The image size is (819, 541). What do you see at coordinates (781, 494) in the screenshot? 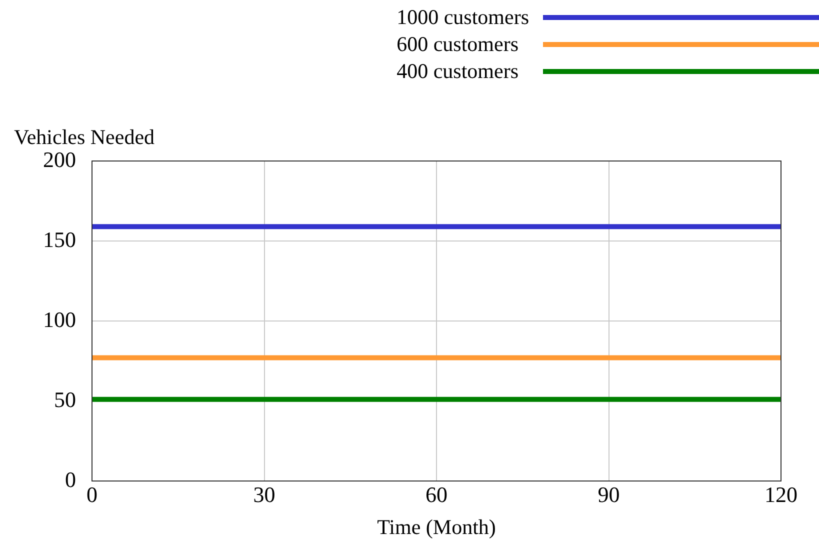
I see `x-tick-label: 120` at bounding box center [781, 494].